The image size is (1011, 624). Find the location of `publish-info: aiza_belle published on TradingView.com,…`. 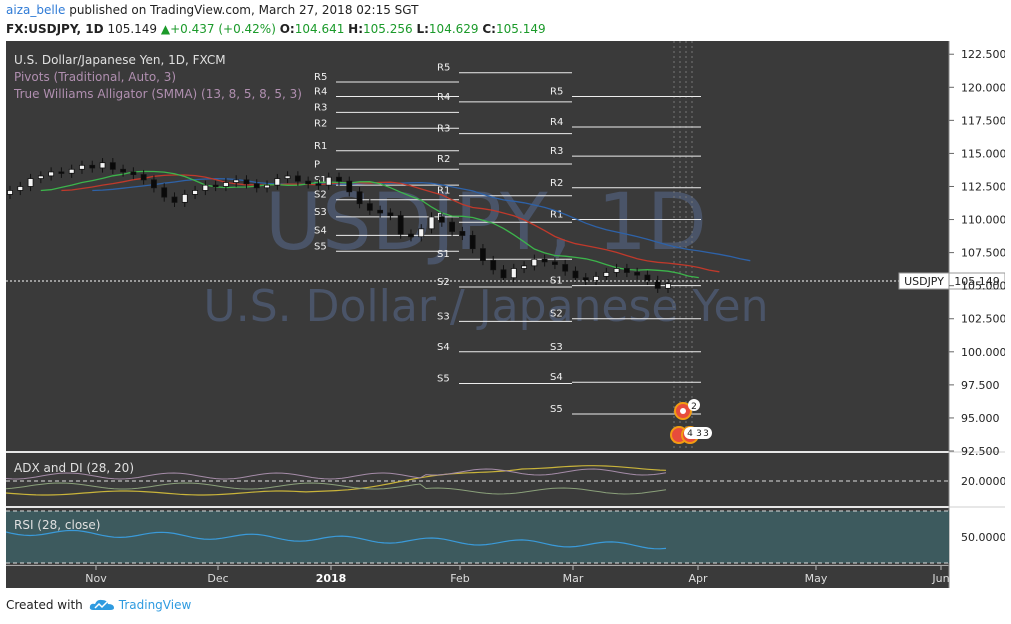

publish-info: aiza_belle published on TradingView.com,… is located at coordinates (212, 10).